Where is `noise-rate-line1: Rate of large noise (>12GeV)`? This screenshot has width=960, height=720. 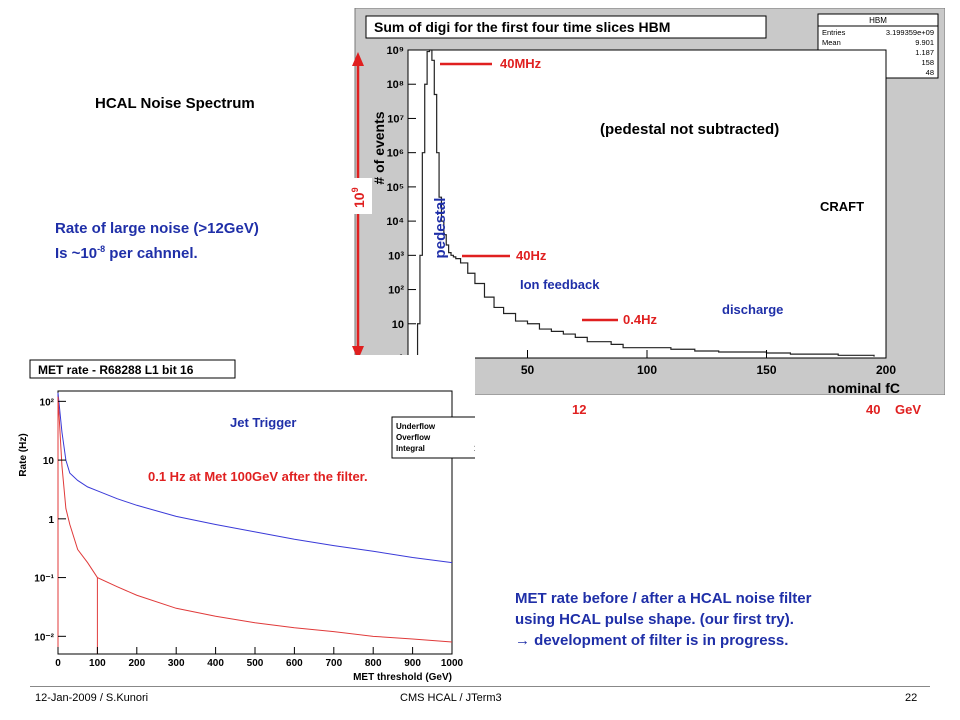 noise-rate-line1: Rate of large noise (>12GeV) is located at coordinates (157, 228).